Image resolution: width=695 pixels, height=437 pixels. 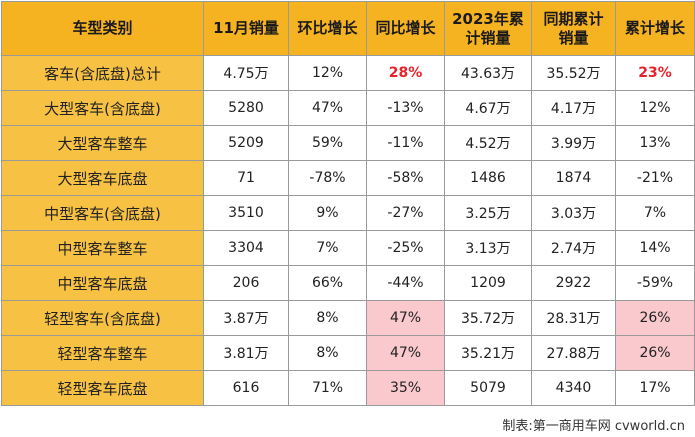 I want to click on cell-yoy: -44%, so click(x=405, y=283).